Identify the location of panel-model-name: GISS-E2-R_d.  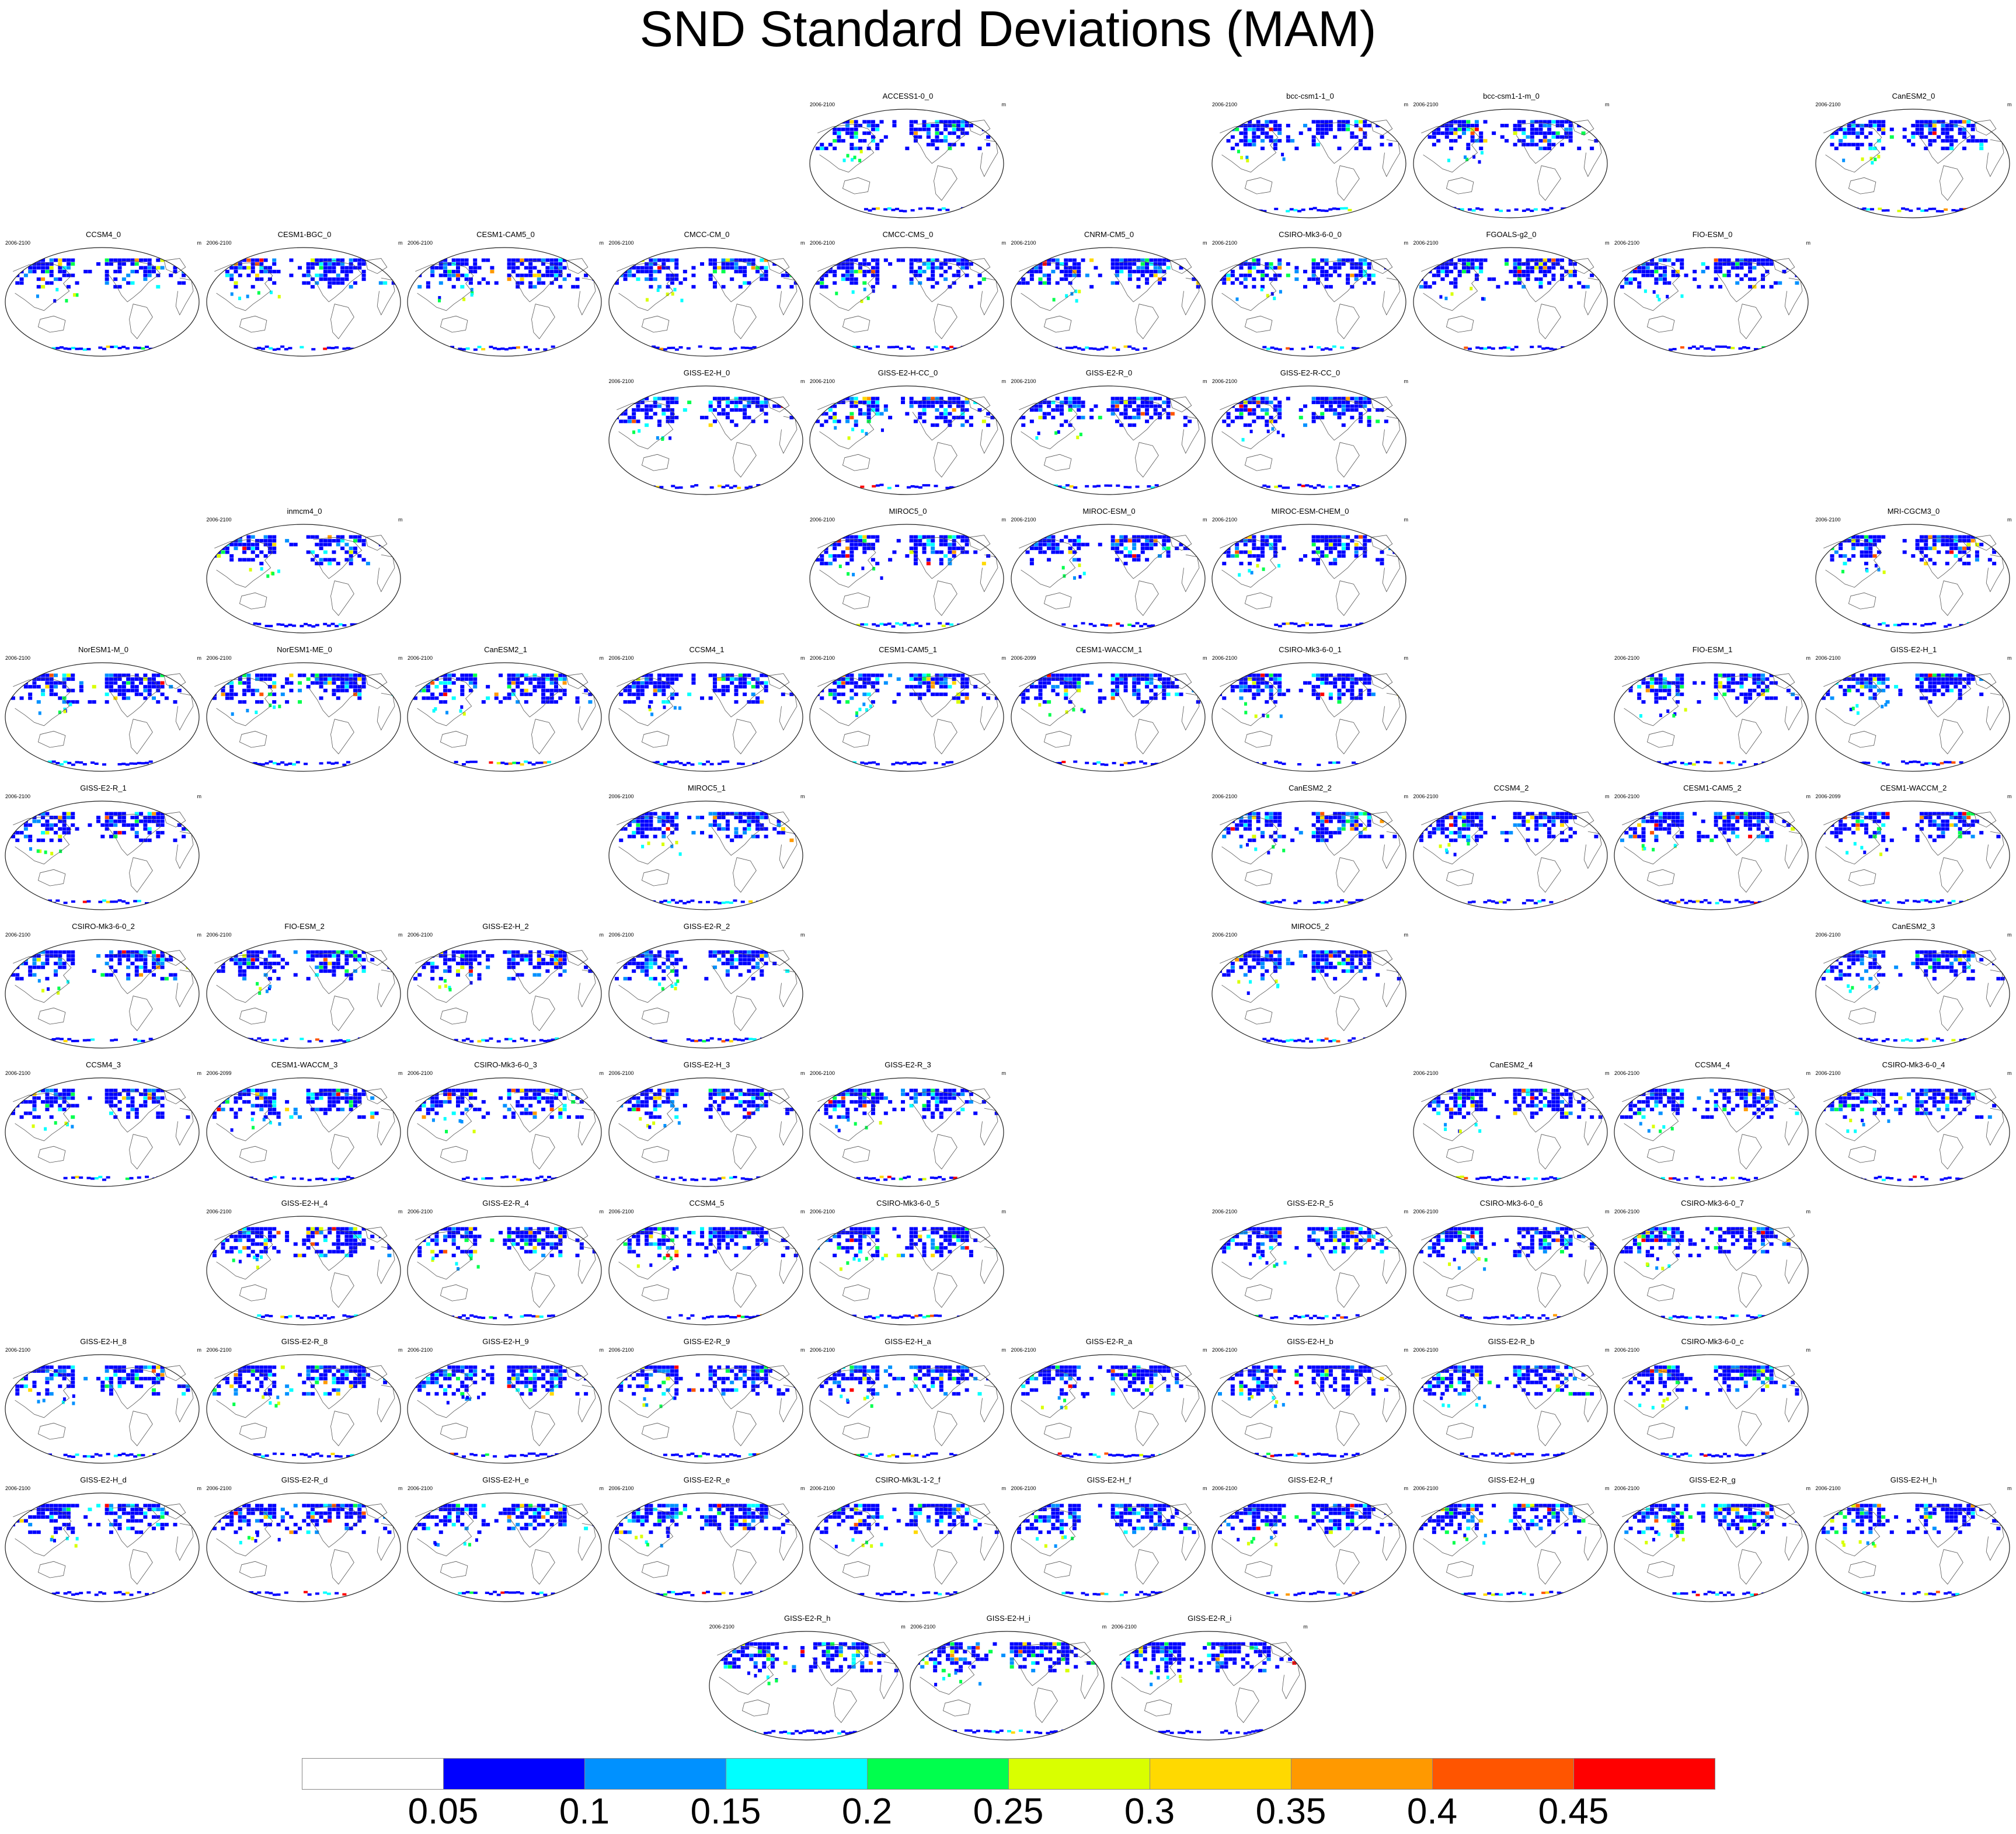
(304, 1479).